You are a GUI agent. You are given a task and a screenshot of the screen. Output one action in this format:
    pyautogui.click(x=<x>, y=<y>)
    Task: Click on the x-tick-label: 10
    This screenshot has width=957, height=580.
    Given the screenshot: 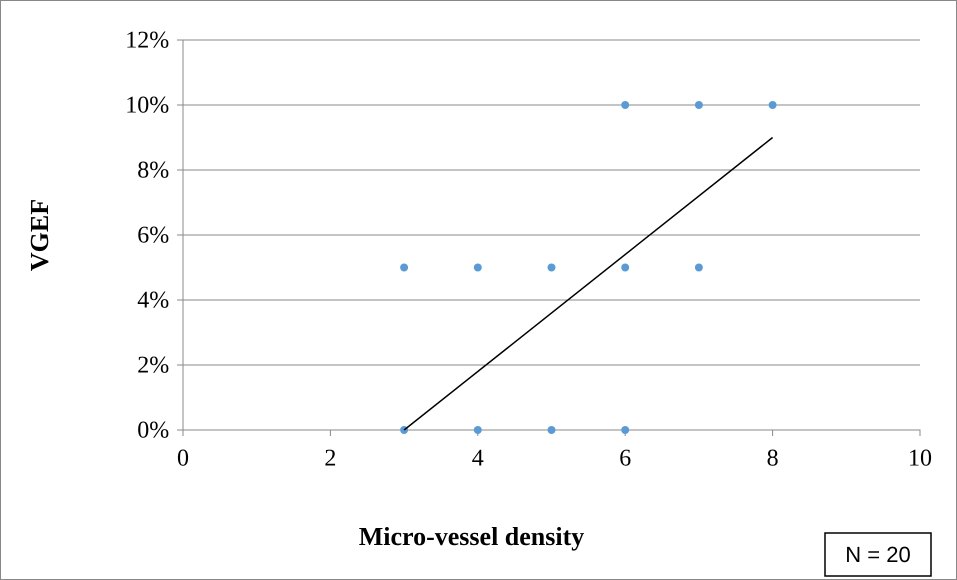 What is the action you would take?
    pyautogui.click(x=920, y=458)
    